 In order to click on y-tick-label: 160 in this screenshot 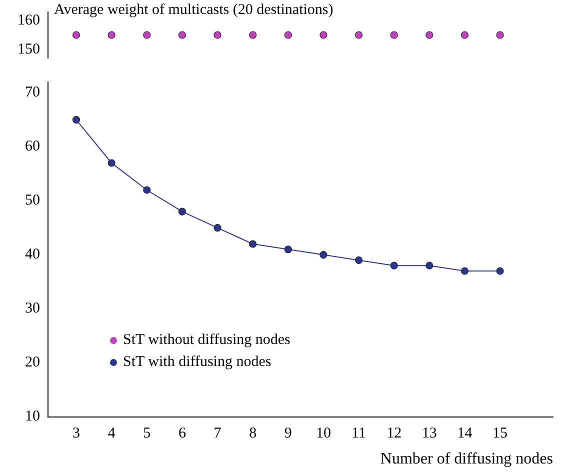, I will do `click(29, 20)`.